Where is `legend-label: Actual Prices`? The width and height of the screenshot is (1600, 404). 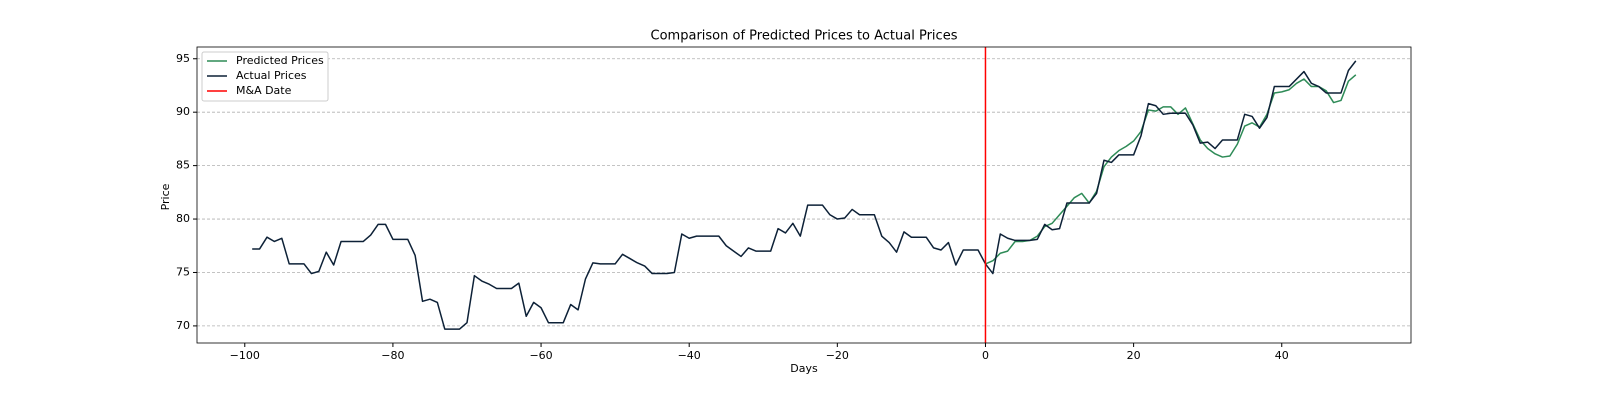
legend-label: Actual Prices is located at coordinates (271, 75).